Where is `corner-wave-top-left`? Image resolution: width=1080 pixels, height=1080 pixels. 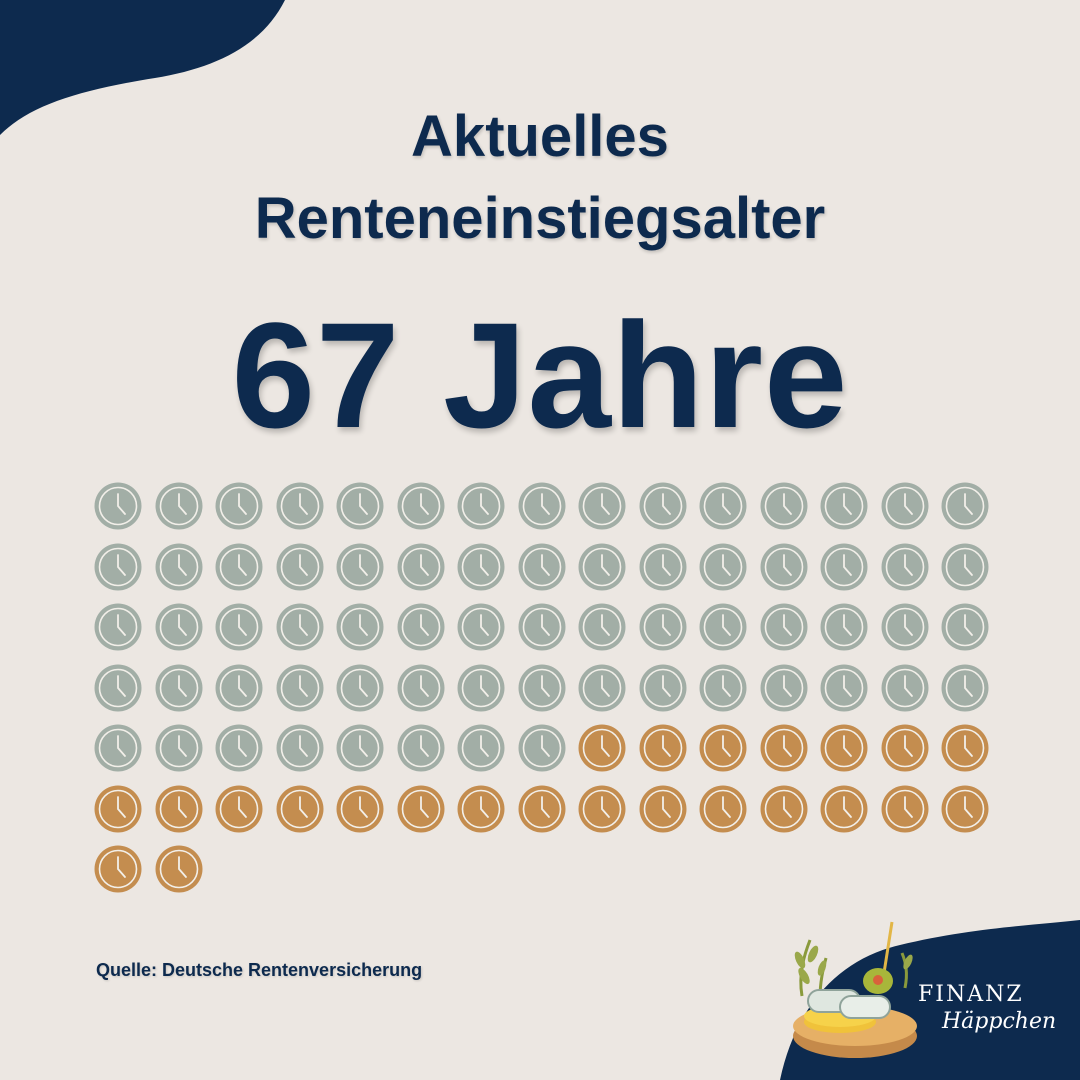
corner-wave-top-left is located at coordinates (142, 67).